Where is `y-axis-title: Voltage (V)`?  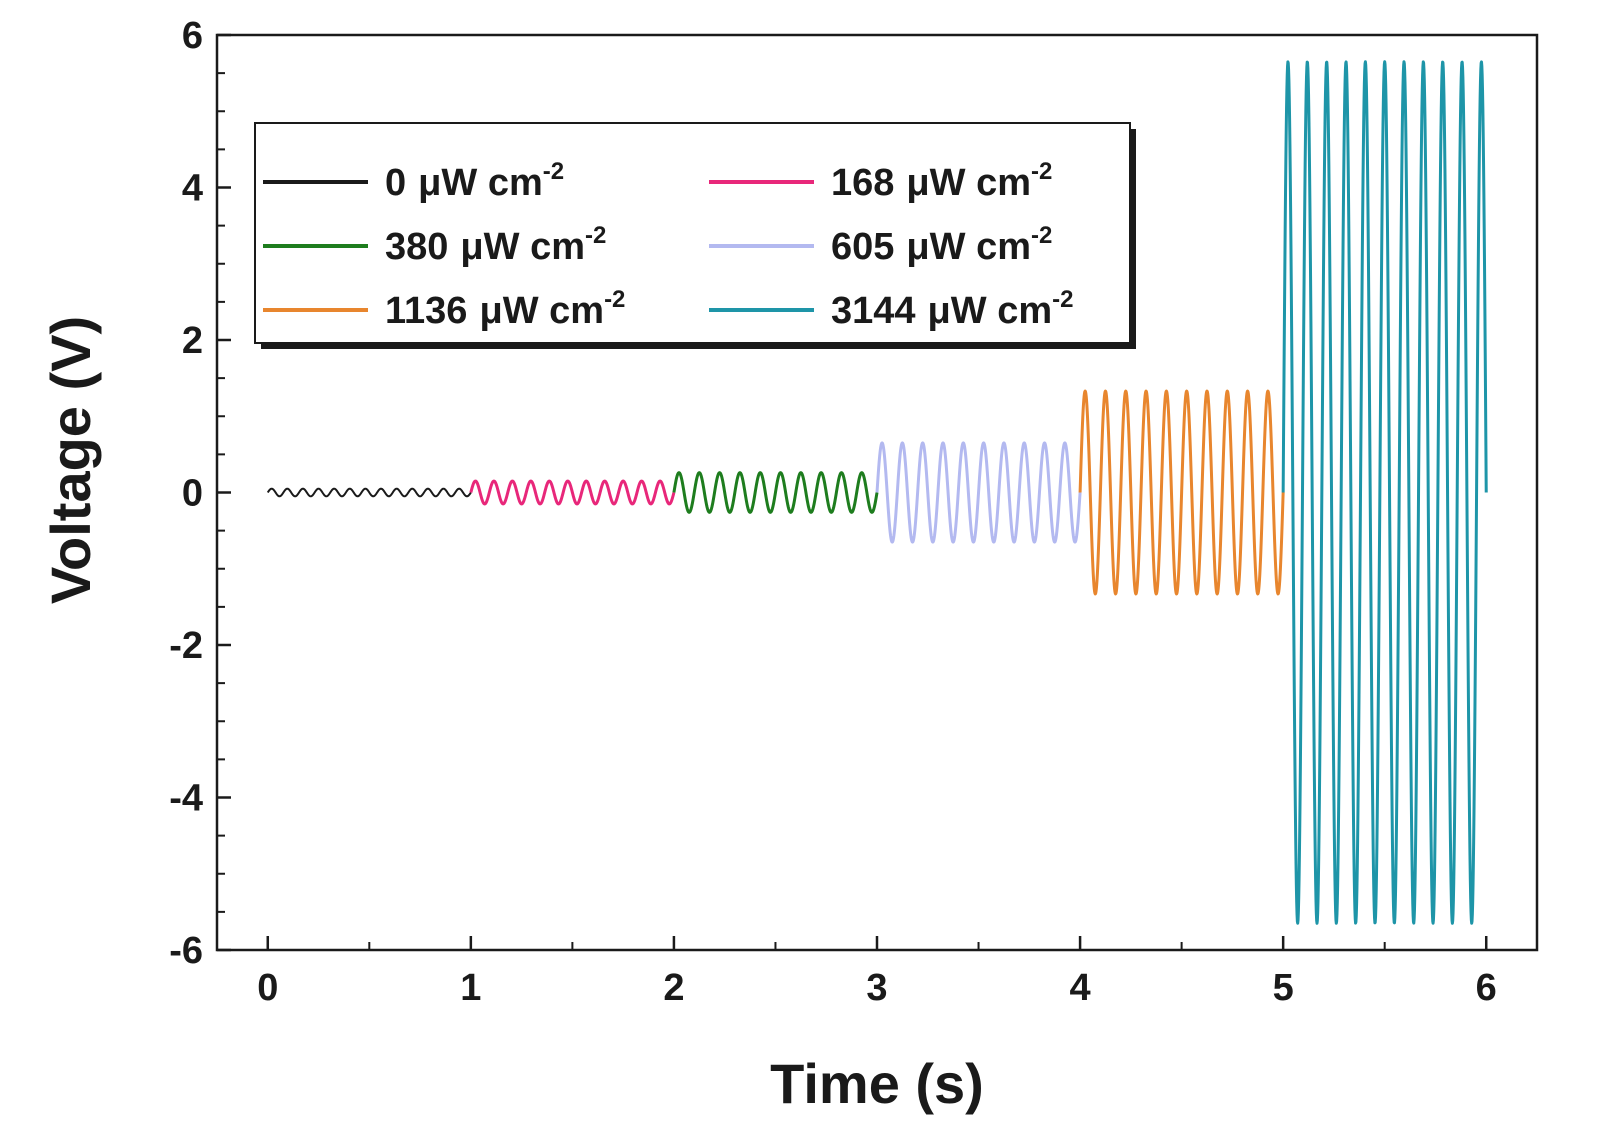
y-axis-title: Voltage (V) is located at coordinates (70, 460).